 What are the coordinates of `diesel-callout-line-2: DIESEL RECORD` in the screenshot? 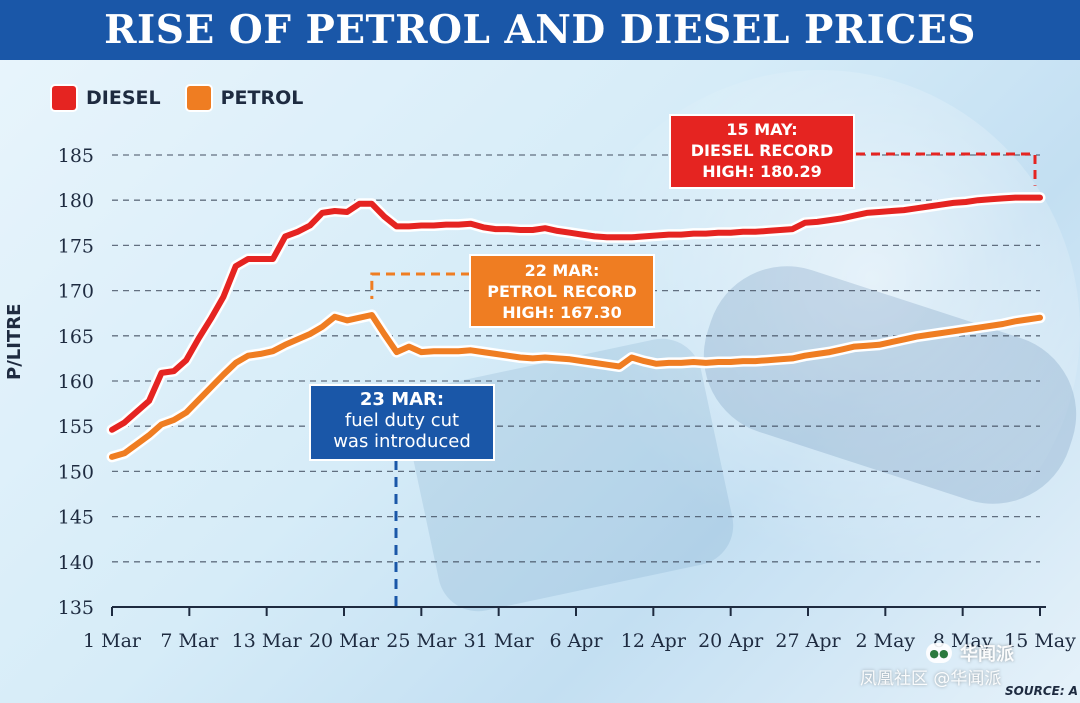 It's located at (762, 150).